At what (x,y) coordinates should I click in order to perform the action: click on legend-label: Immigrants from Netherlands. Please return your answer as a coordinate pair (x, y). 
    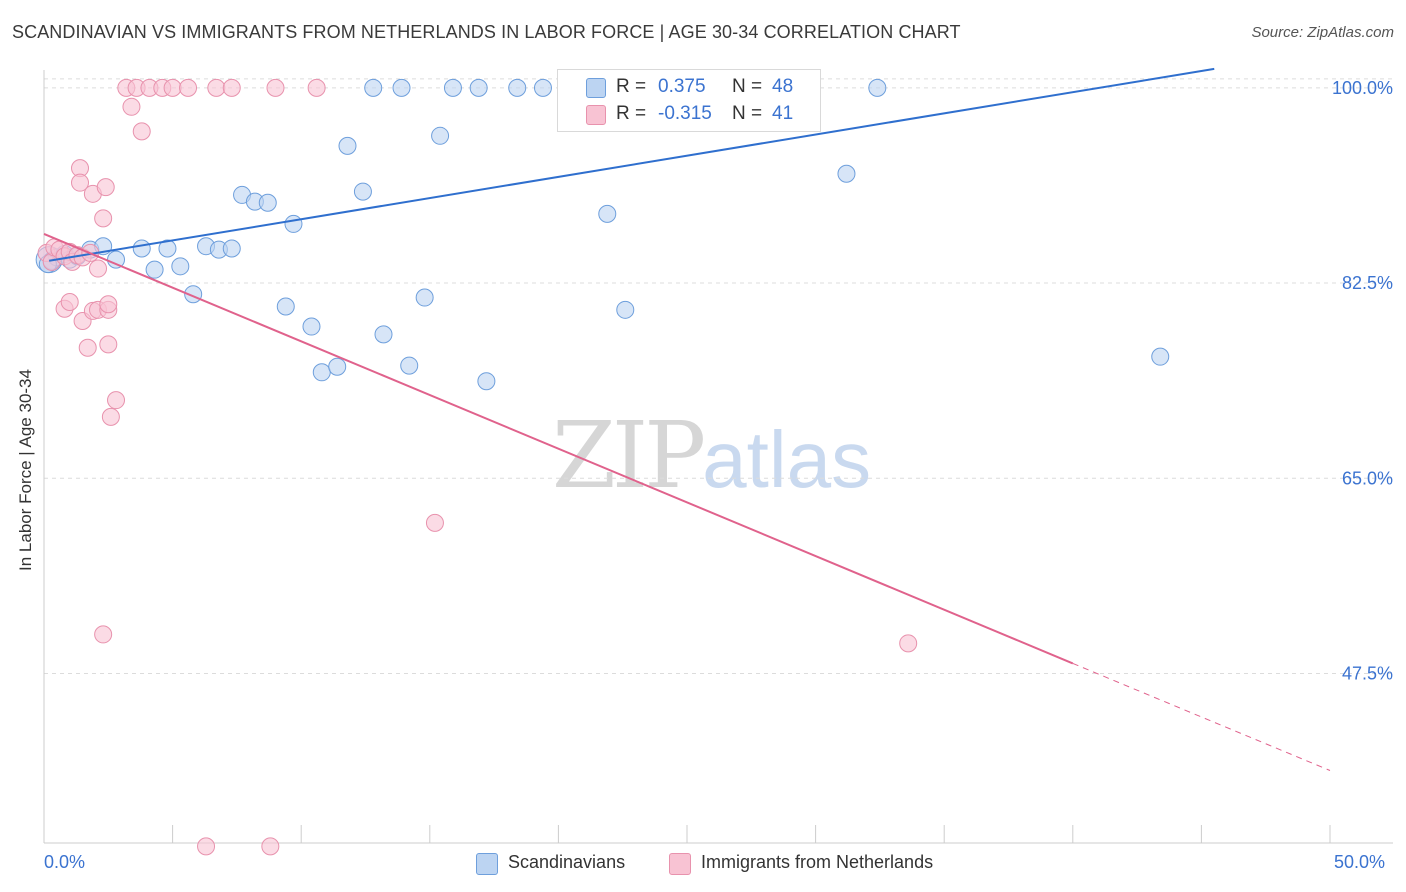
    Looking at the image, I should click on (817, 862).